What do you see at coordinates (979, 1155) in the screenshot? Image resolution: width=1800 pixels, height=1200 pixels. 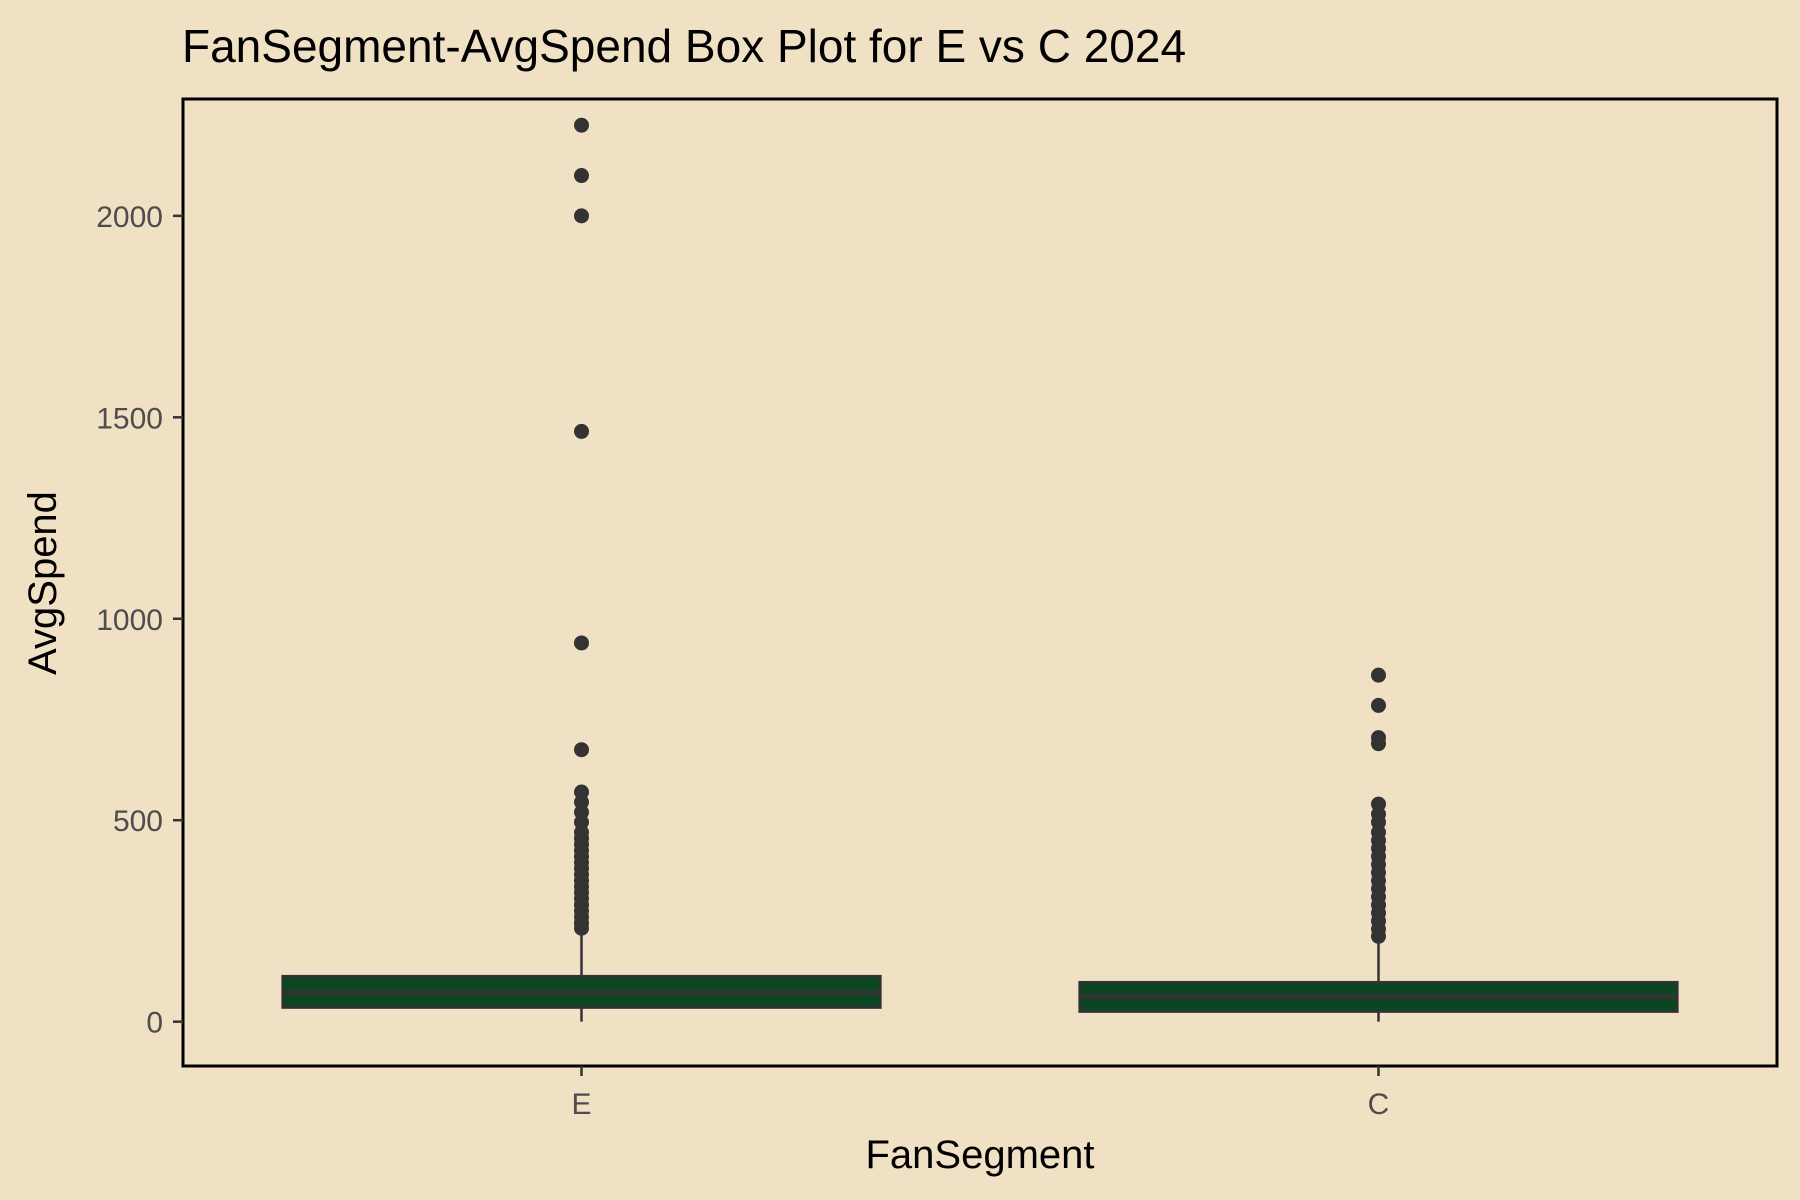 I see `x-axis-title: FanSegment` at bounding box center [979, 1155].